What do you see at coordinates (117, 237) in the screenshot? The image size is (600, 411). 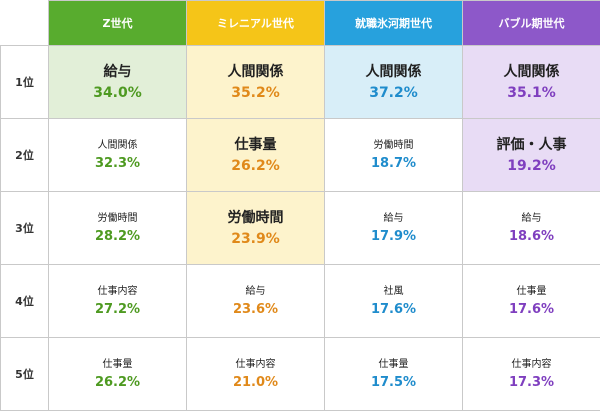 I see `percentage-value: 28.2%` at bounding box center [117, 237].